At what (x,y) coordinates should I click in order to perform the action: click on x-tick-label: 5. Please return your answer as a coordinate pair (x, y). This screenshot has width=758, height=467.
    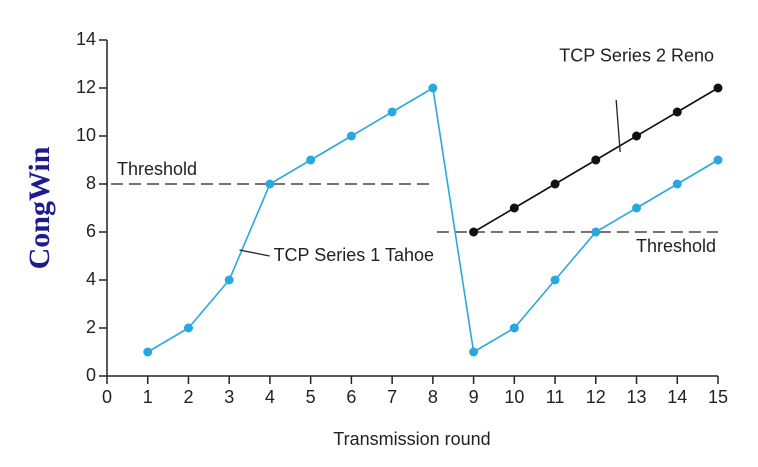
    Looking at the image, I should click on (311, 397).